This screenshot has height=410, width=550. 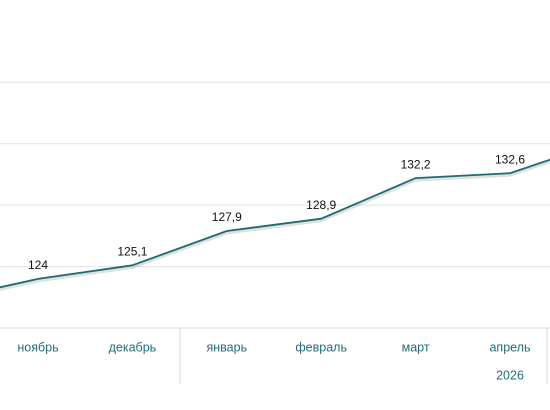 What do you see at coordinates (416, 347) in the screenshot?
I see `x-tick-label: март` at bounding box center [416, 347].